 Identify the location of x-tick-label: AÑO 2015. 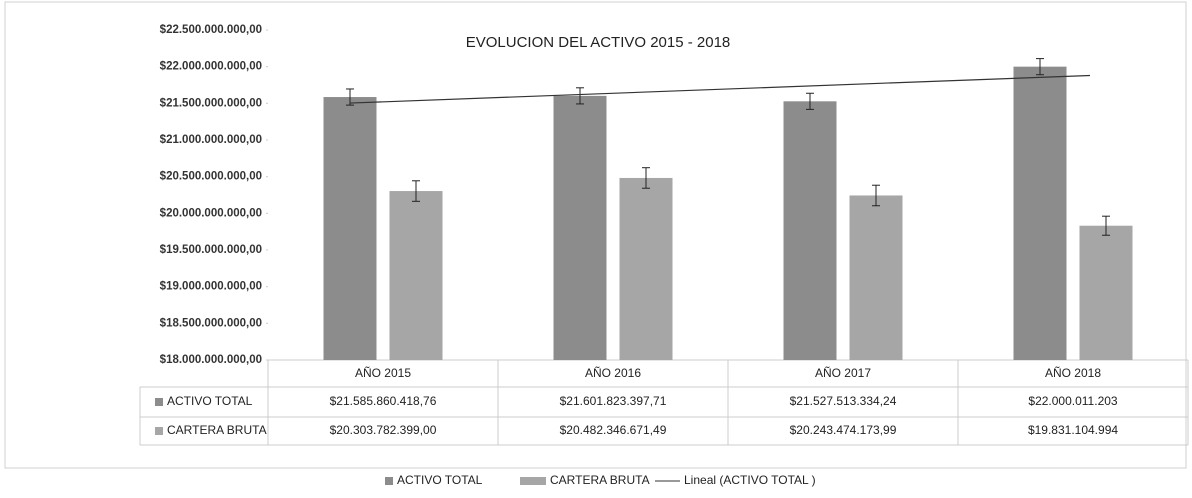
(383, 373).